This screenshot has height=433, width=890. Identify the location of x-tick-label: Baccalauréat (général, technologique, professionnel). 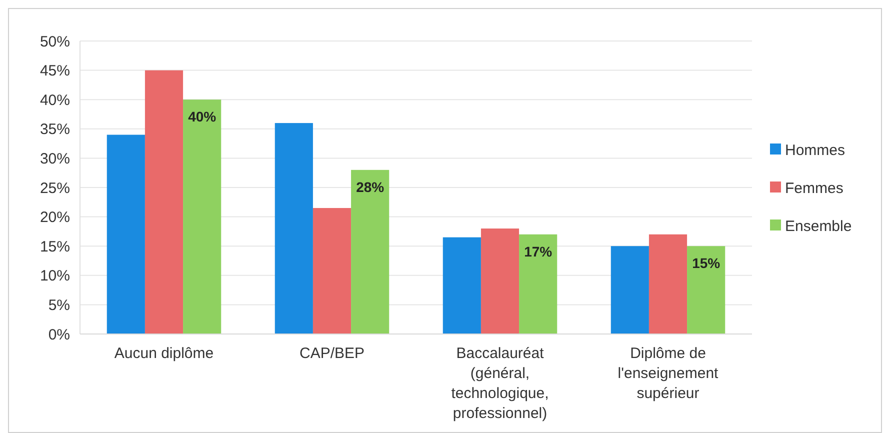
(500, 383).